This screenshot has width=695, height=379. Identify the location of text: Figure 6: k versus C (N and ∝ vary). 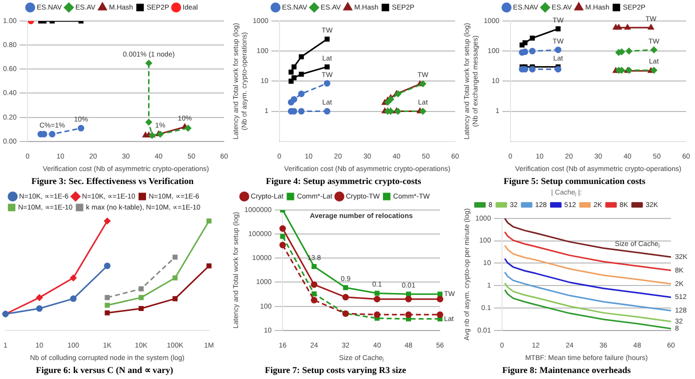
(105, 369).